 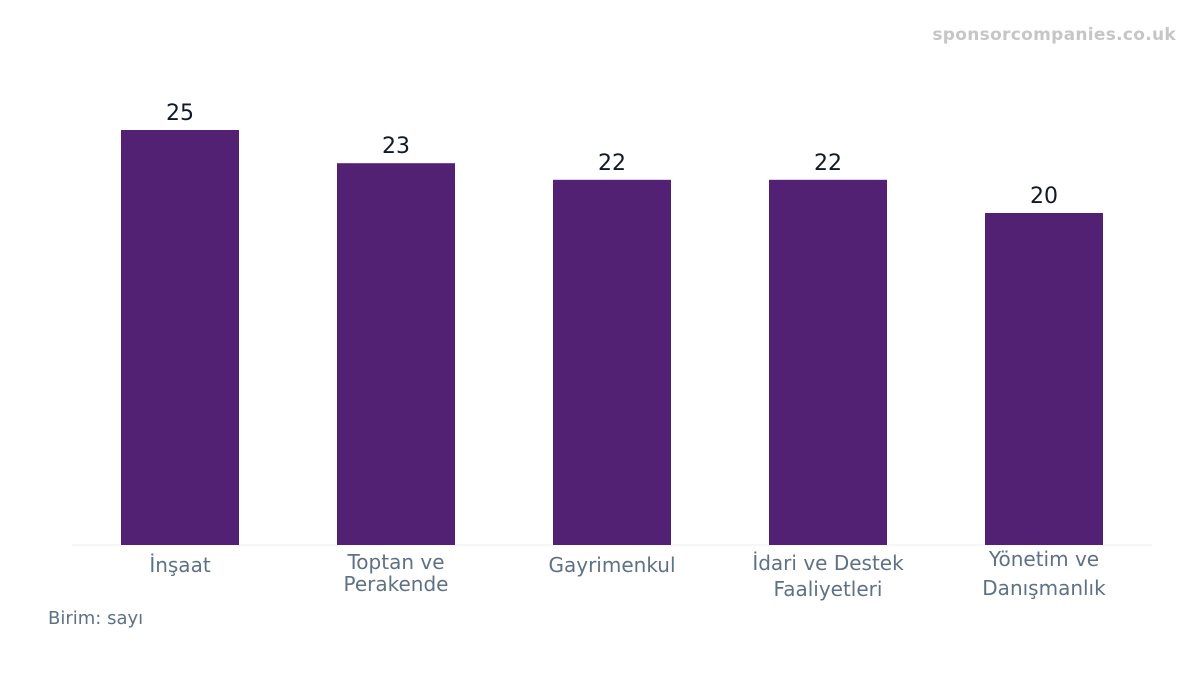 What do you see at coordinates (828, 163) in the screenshot?
I see `data-label-3: 22` at bounding box center [828, 163].